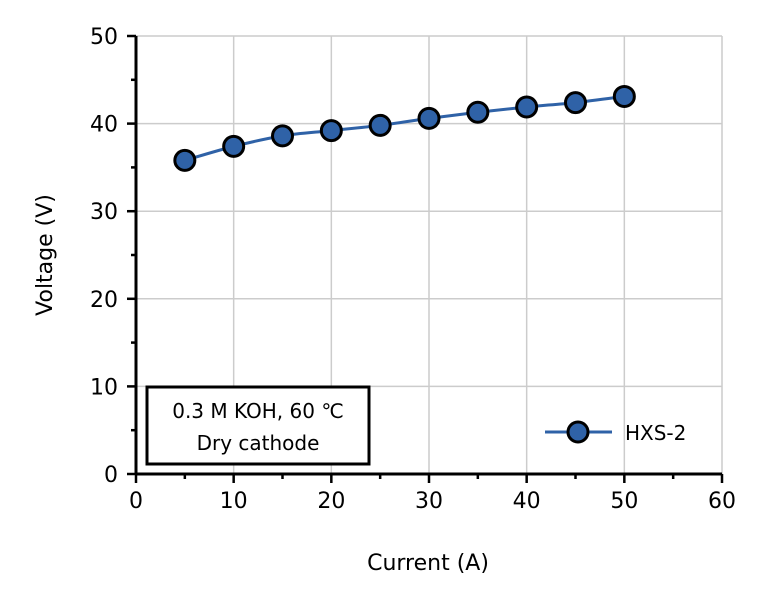 Image resolution: width=768 pixels, height=607 pixels. Describe the element at coordinates (104, 387) in the screenshot. I see `y-tick-label: 10` at that location.